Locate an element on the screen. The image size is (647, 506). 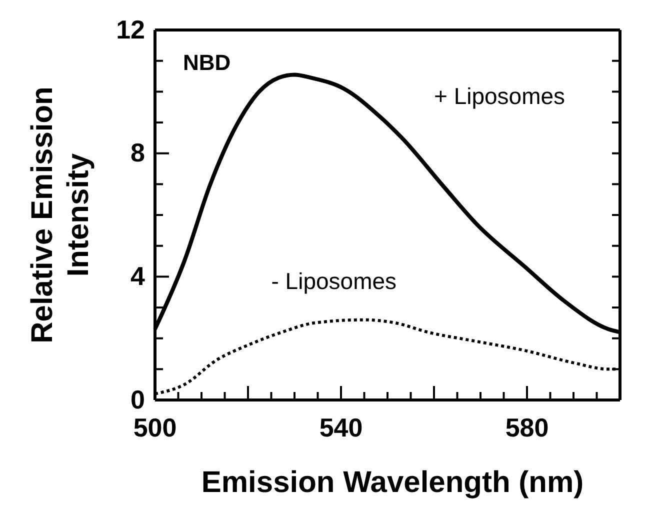
y-tick-label: 0 is located at coordinates (137, 399).